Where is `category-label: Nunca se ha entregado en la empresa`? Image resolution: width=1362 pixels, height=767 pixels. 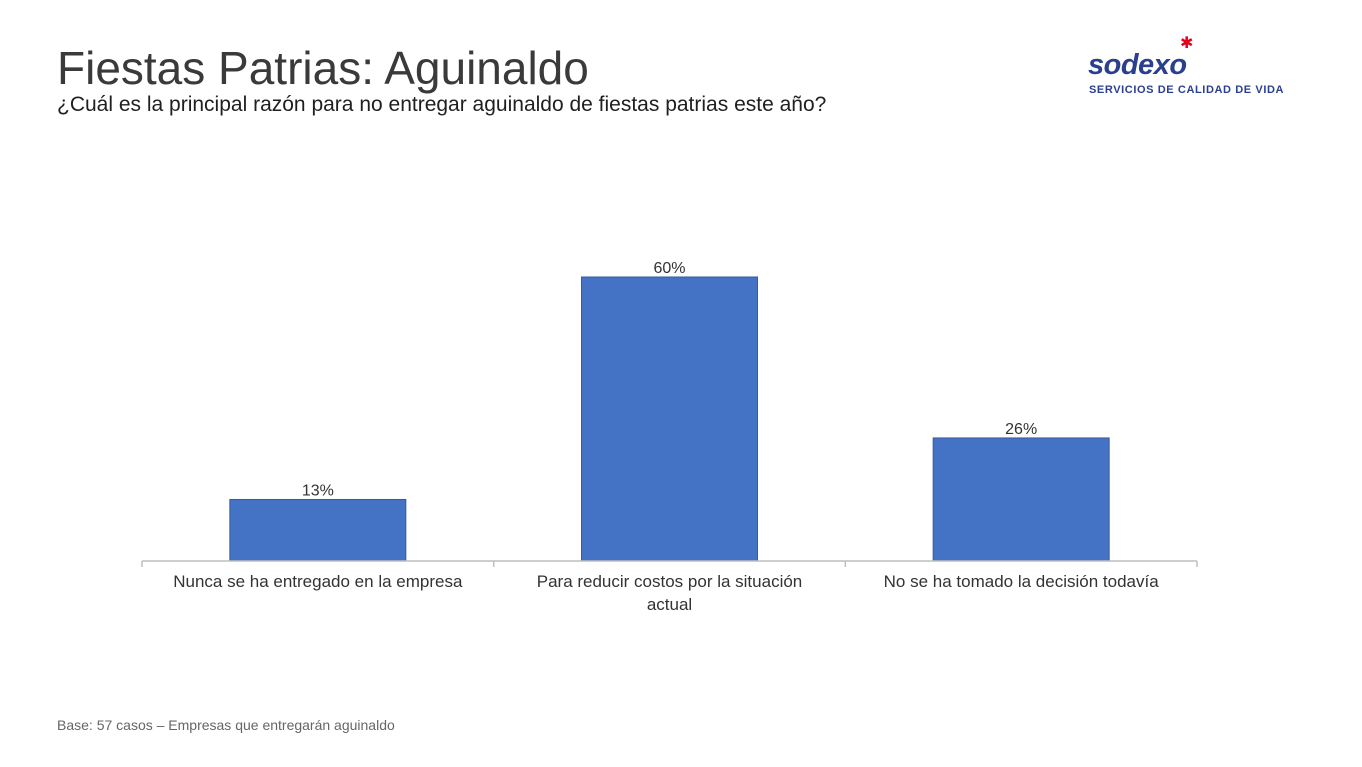 category-label: Nunca se ha entregado en la empresa is located at coordinates (318, 581).